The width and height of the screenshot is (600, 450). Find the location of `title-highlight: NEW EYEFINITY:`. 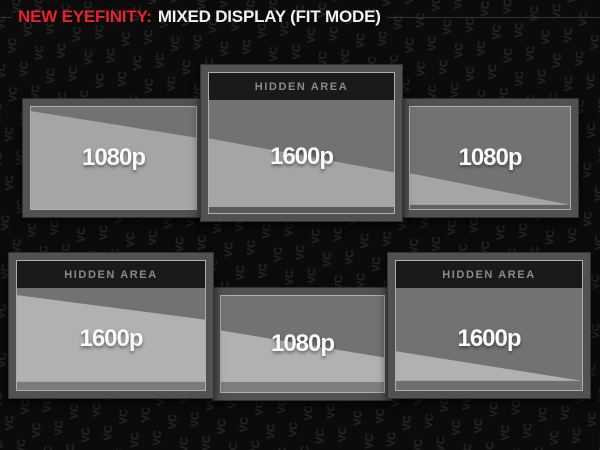

title-highlight: NEW EYEFINITY: is located at coordinates (85, 16).